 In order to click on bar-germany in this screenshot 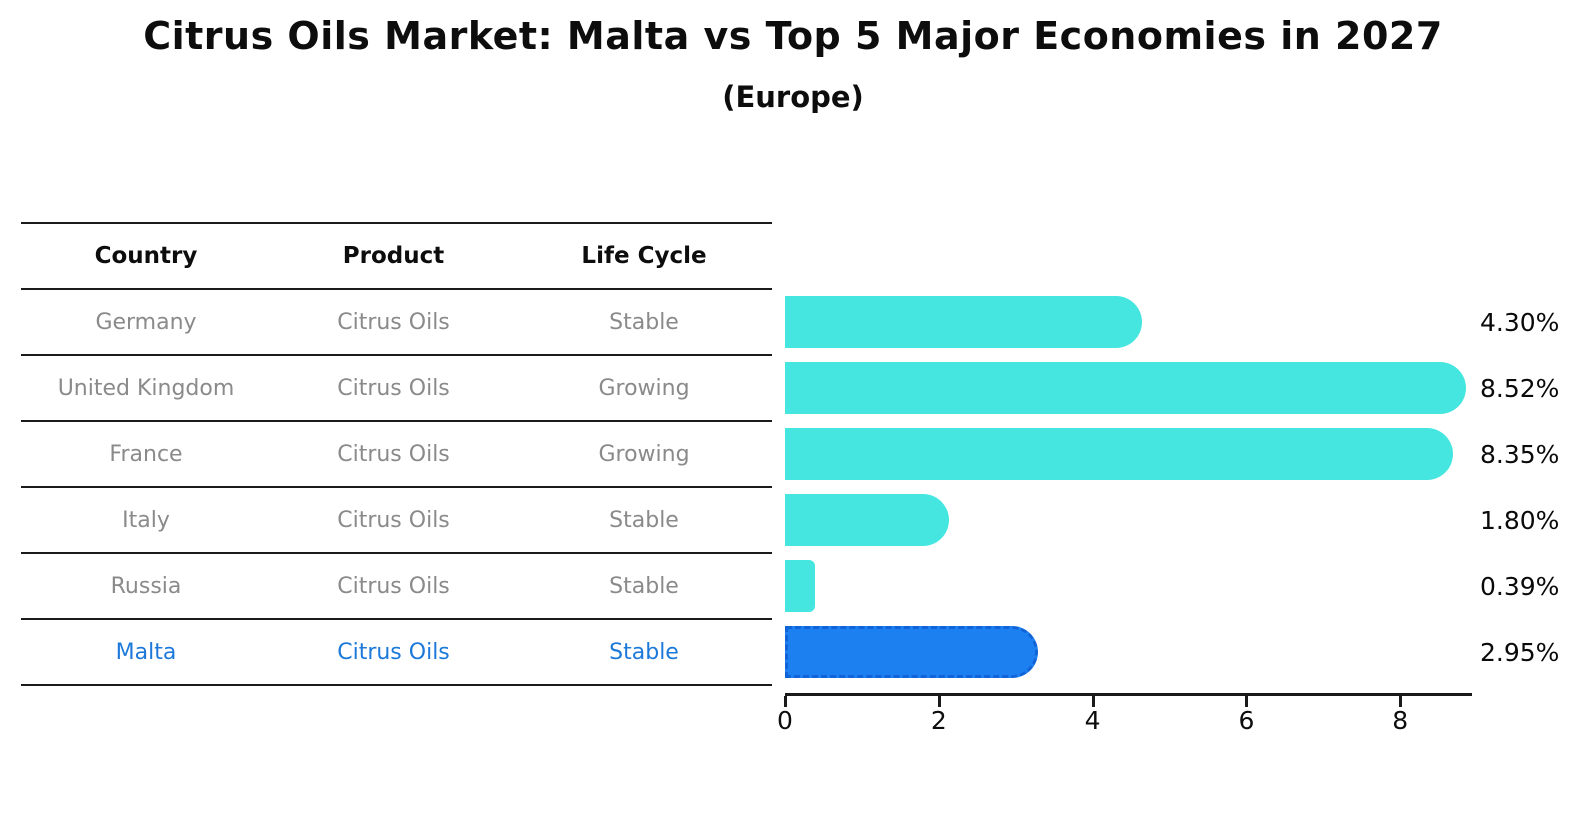, I will do `click(963, 322)`.